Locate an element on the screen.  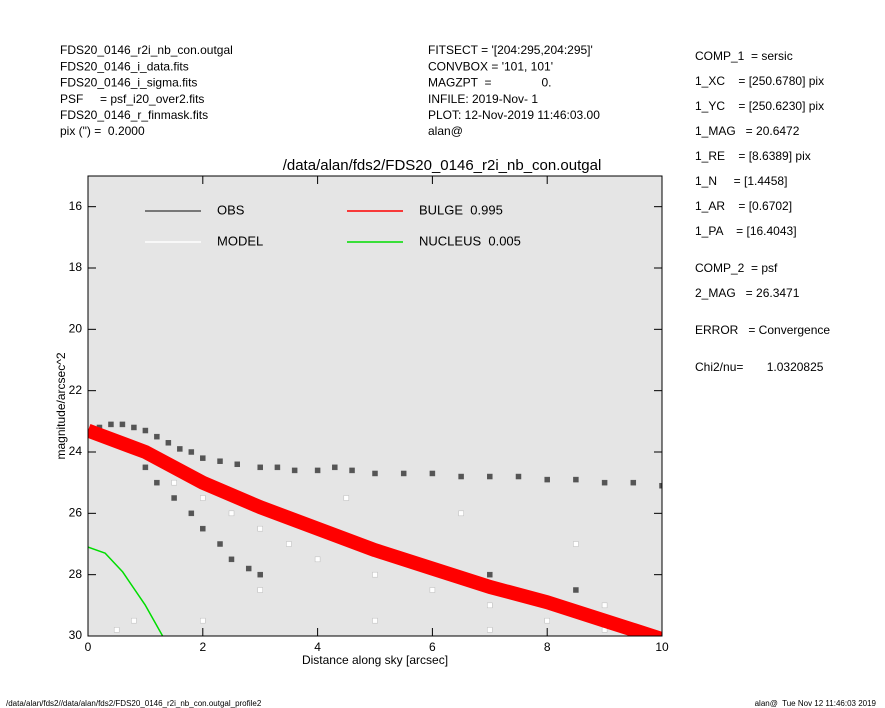
header-left-line: FDS20_0146_r2i_nb_con.outgal is located at coordinates (146, 50).